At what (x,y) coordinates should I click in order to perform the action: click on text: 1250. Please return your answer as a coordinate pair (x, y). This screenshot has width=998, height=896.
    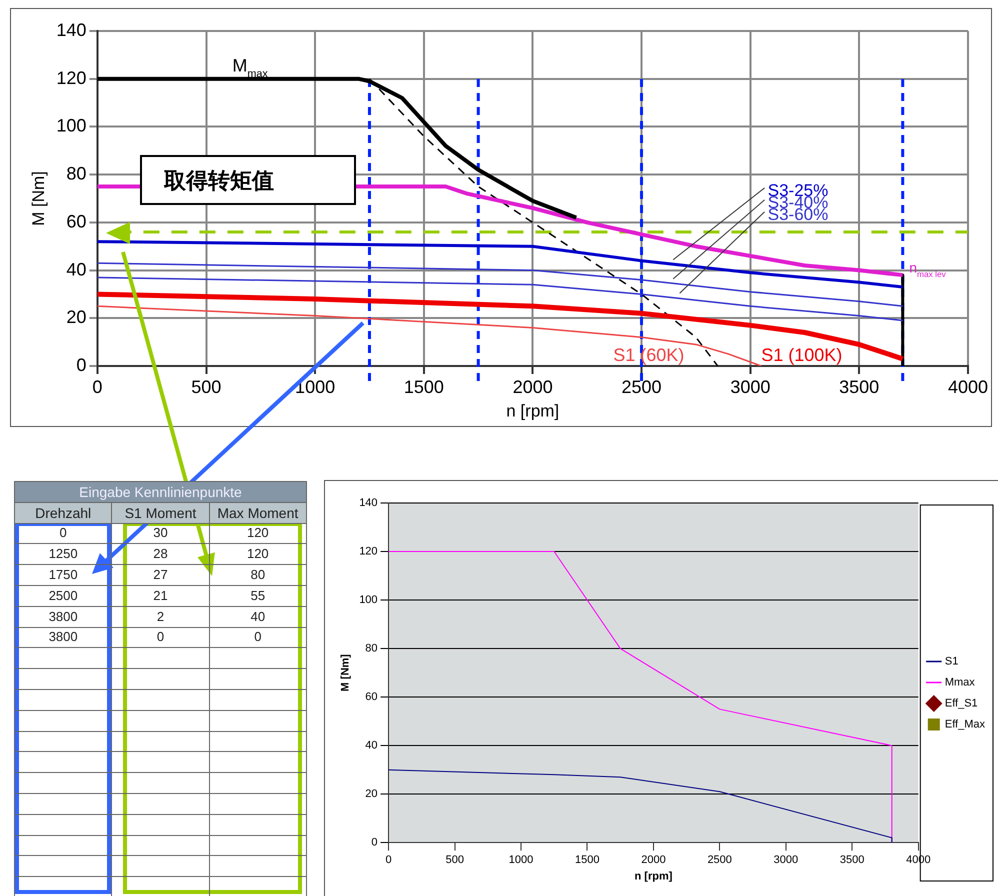
    Looking at the image, I should click on (63, 554).